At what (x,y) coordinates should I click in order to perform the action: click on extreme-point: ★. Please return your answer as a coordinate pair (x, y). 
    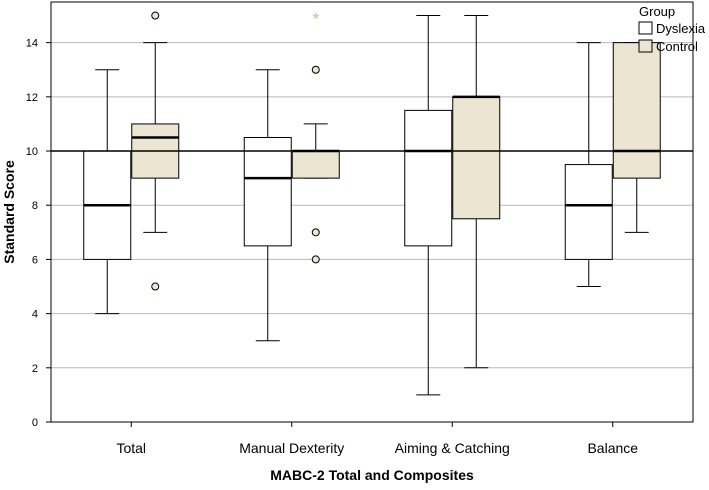
    Looking at the image, I should click on (316, 17).